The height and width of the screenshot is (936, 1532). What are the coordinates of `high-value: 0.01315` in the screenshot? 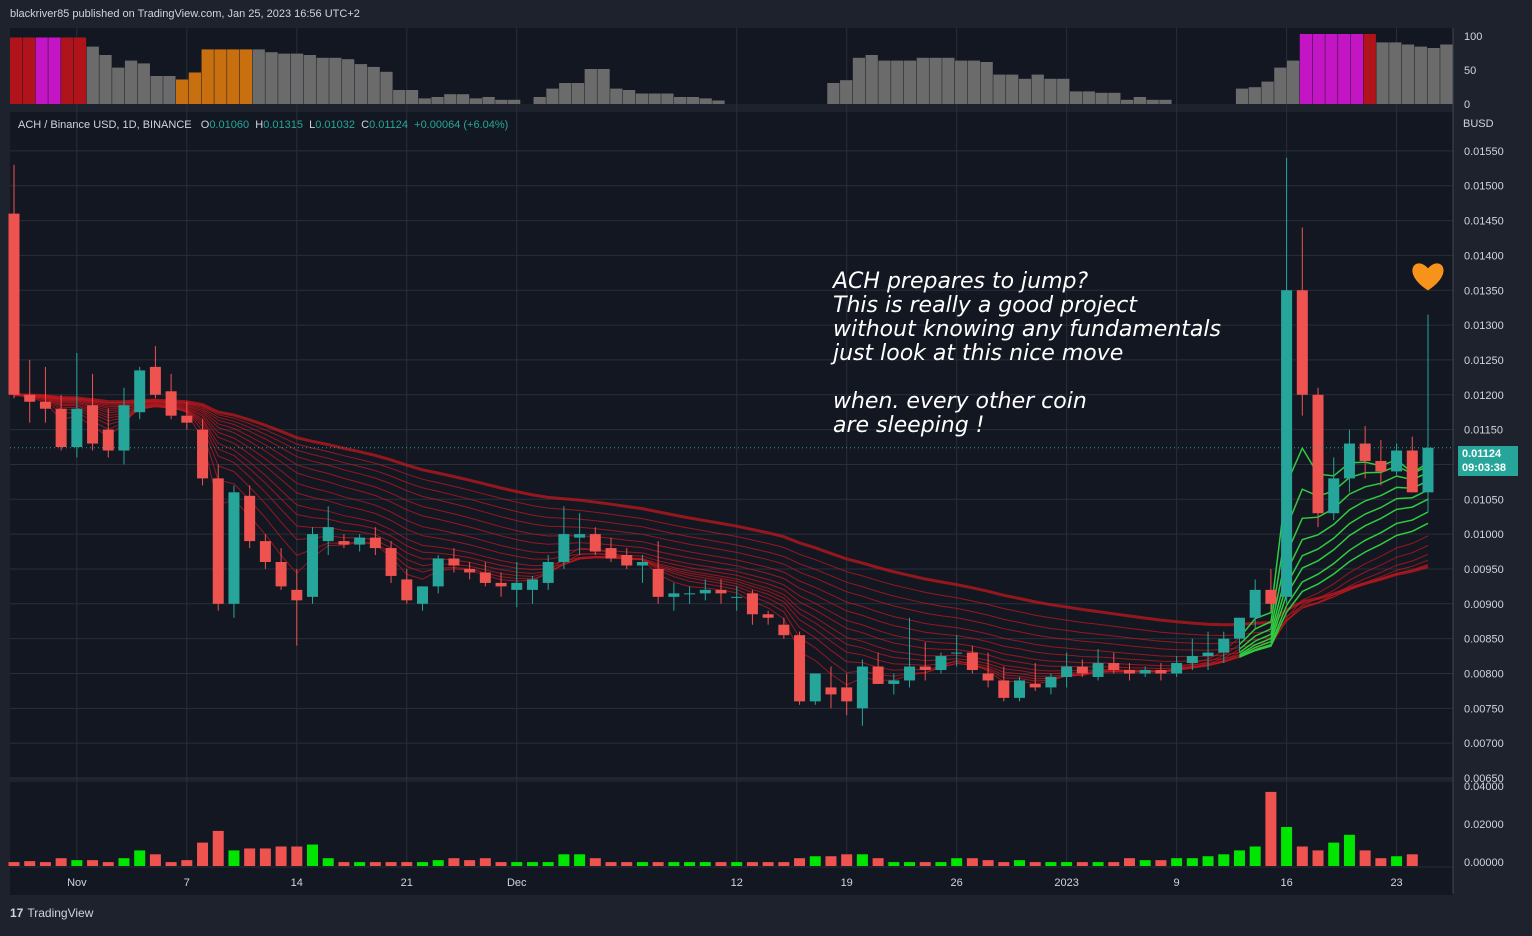 It's located at (283, 125).